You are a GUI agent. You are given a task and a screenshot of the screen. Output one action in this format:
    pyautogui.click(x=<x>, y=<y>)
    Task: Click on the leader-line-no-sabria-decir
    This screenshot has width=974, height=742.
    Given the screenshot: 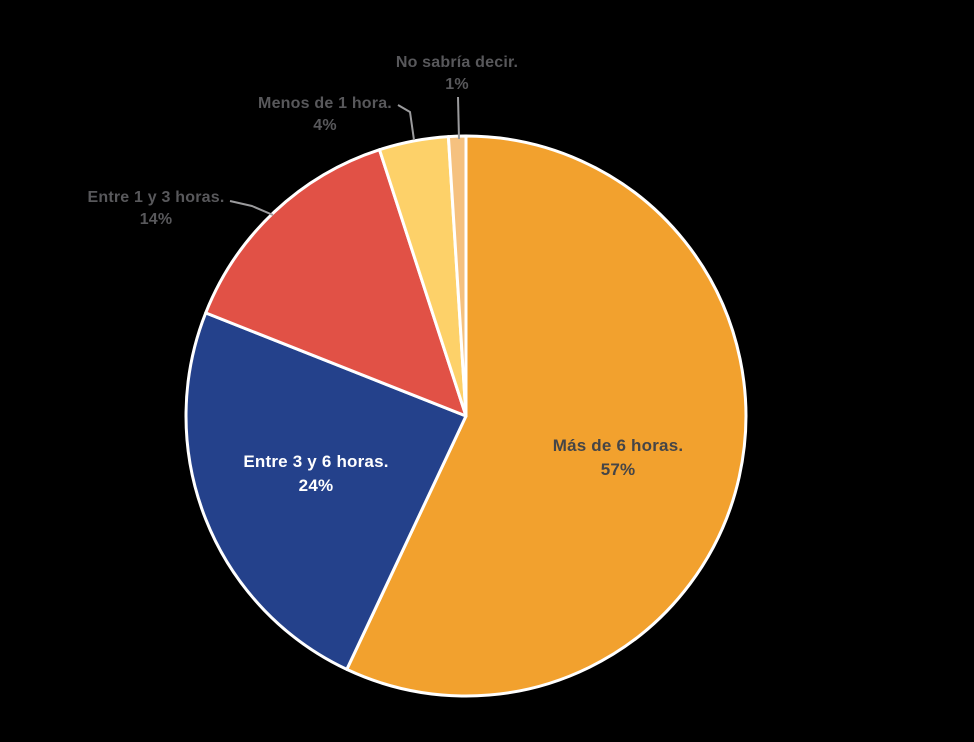 What is the action you would take?
    pyautogui.click(x=458, y=118)
    